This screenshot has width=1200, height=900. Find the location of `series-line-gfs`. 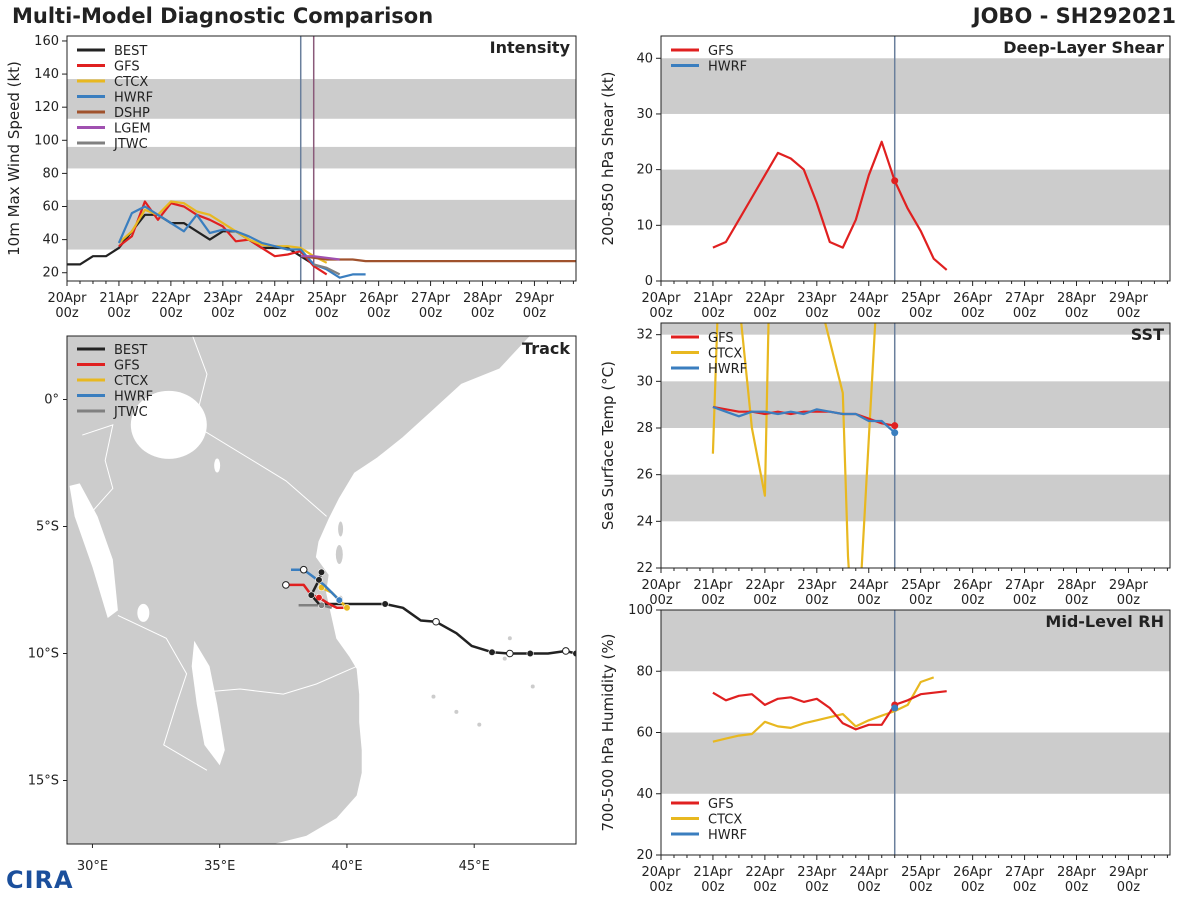

series-line-gfs is located at coordinates (830, 205).